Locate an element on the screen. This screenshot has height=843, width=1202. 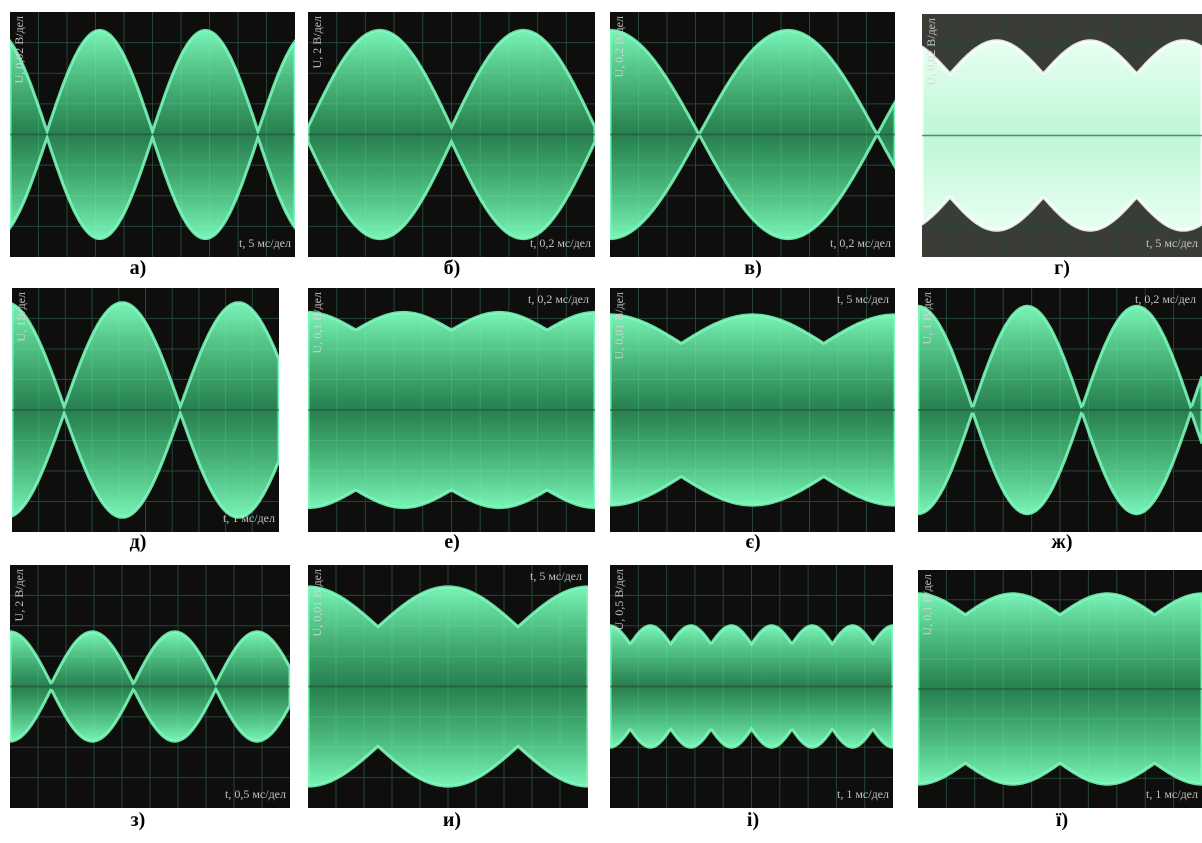
oscillogram-panel: U, 1 В/дел t, 0,2 мс/дел is located at coordinates (1060, 410).